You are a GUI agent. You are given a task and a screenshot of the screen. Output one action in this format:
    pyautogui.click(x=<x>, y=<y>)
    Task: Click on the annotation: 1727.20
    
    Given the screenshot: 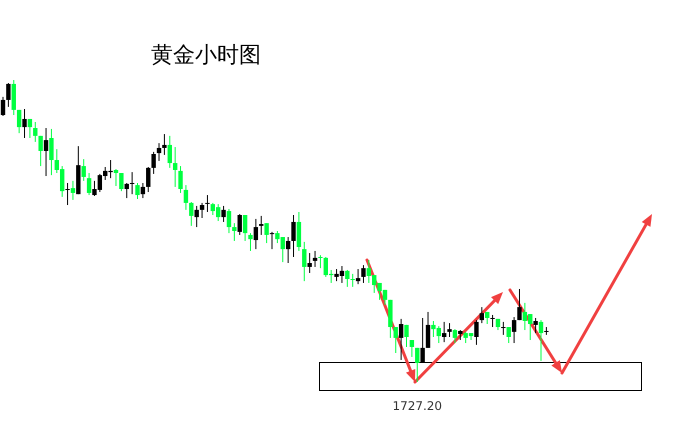 What is the action you would take?
    pyautogui.click(x=417, y=406)
    